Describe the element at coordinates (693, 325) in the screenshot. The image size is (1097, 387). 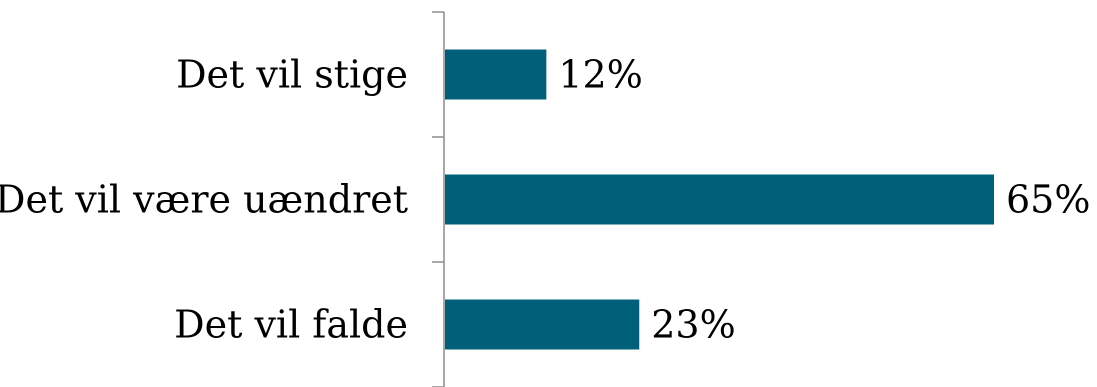
I see `value-label: 23%` at that location.